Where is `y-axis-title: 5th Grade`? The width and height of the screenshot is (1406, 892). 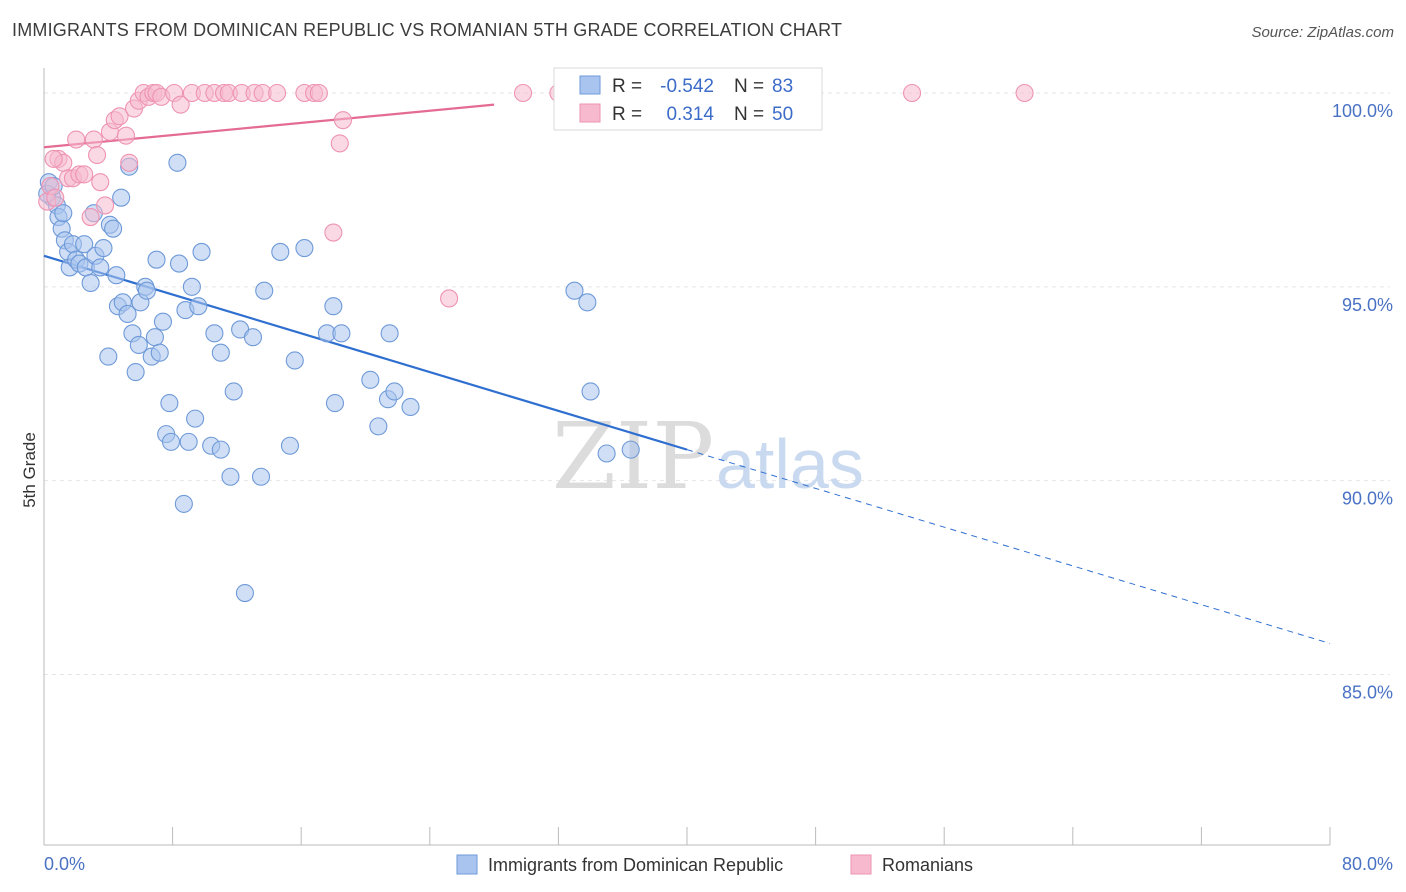 y-axis-title: 5th Grade is located at coordinates (29, 470).